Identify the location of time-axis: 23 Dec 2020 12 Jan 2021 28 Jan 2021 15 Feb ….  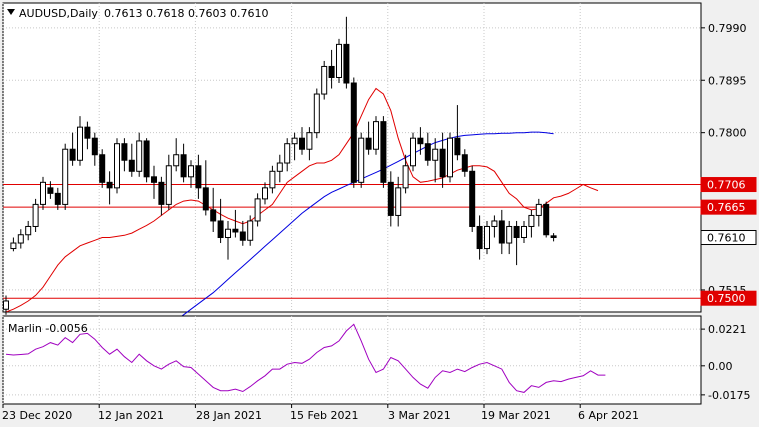
(320, 413).